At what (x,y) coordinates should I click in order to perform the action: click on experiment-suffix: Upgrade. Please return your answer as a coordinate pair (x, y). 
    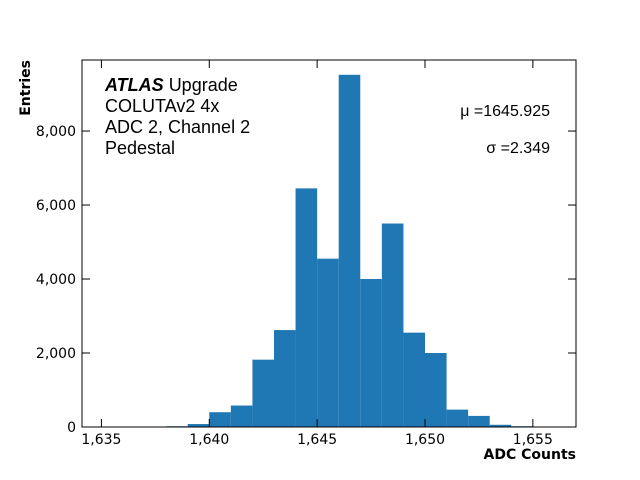
    Looking at the image, I should click on (203, 85).